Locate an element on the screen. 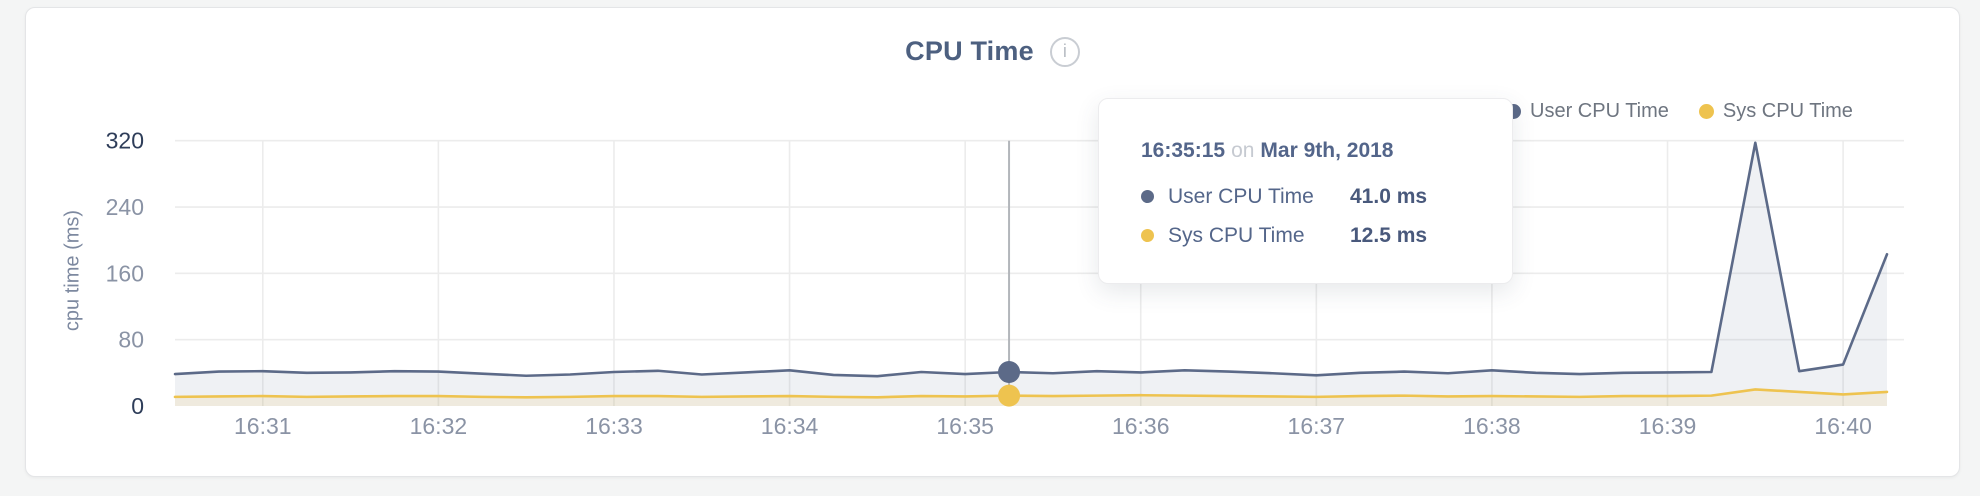 This screenshot has height=496, width=1980. tooltip-date: Mar 9th, 2018 is located at coordinates (1327, 150).